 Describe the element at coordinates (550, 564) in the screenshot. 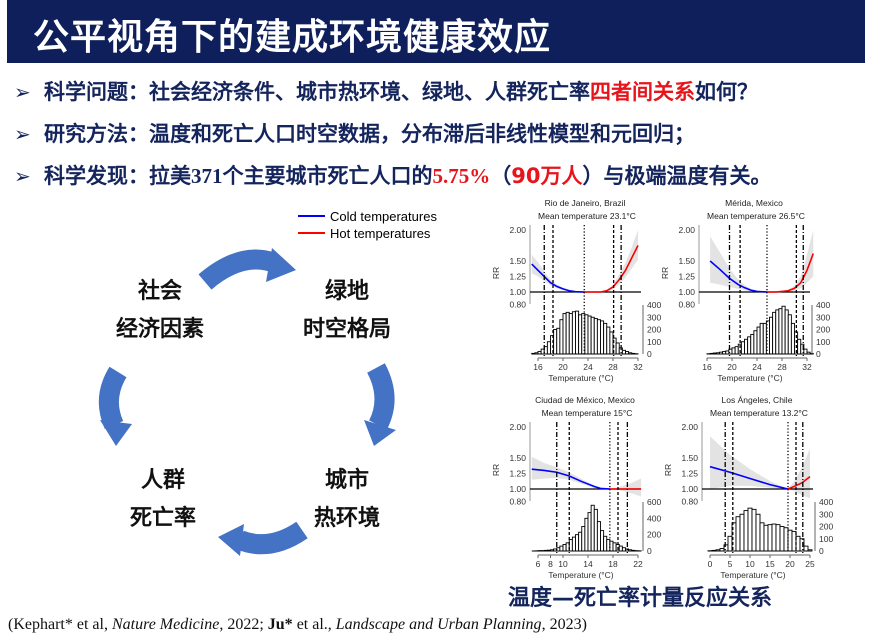

I see `x-tick-label: 8` at that location.